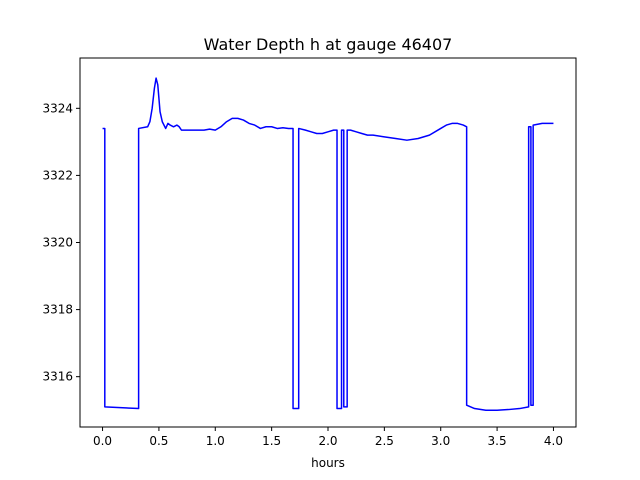  What do you see at coordinates (271, 441) in the screenshot?
I see `x-tick-label: 1.5` at bounding box center [271, 441].